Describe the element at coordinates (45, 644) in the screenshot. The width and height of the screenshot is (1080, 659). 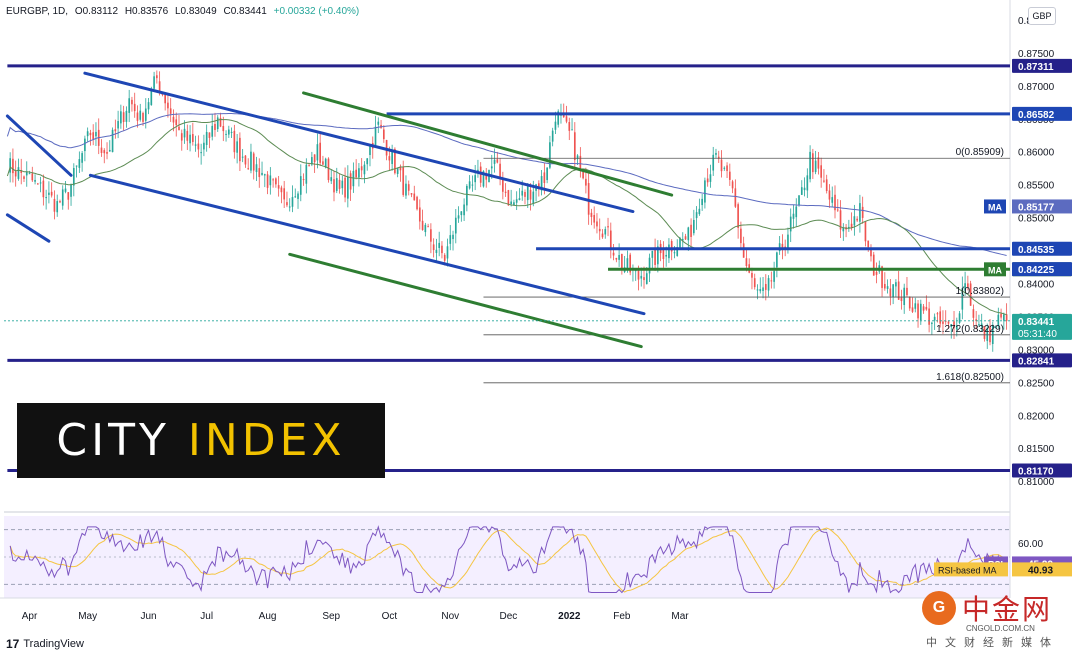
I see `tradingview-branding: 17 TradingView` at that location.